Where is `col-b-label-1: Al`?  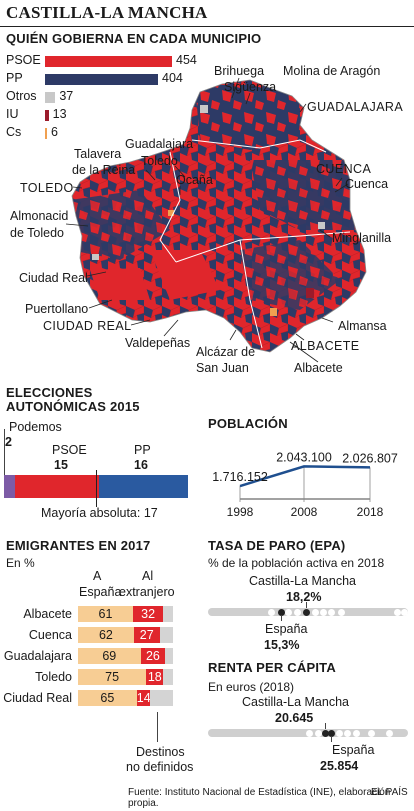
col-b-label-1: Al is located at coordinates (148, 576).